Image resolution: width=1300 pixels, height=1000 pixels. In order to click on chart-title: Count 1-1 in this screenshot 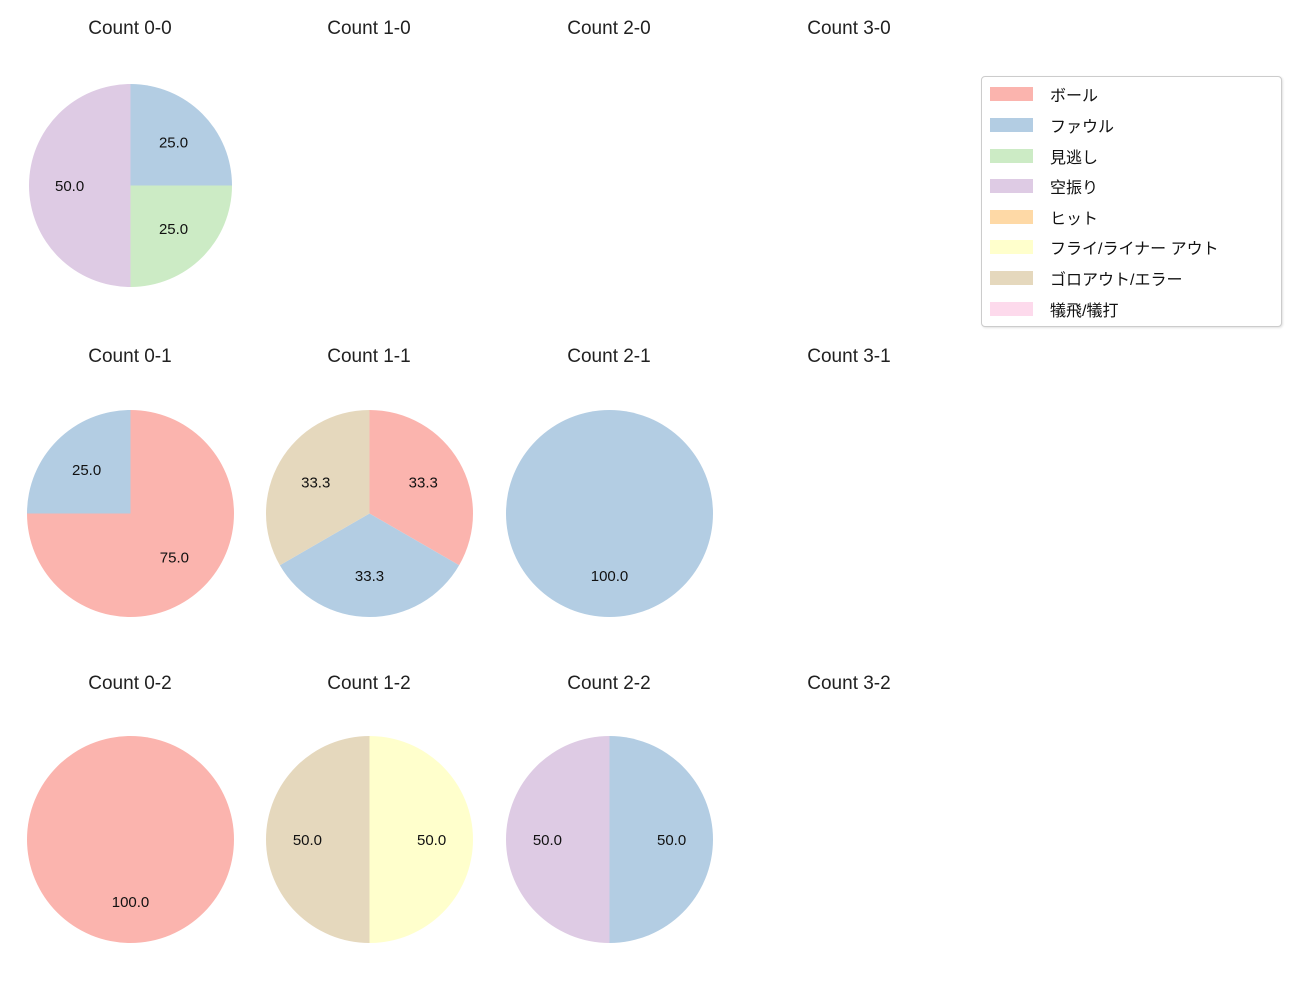, I will do `click(369, 356)`.